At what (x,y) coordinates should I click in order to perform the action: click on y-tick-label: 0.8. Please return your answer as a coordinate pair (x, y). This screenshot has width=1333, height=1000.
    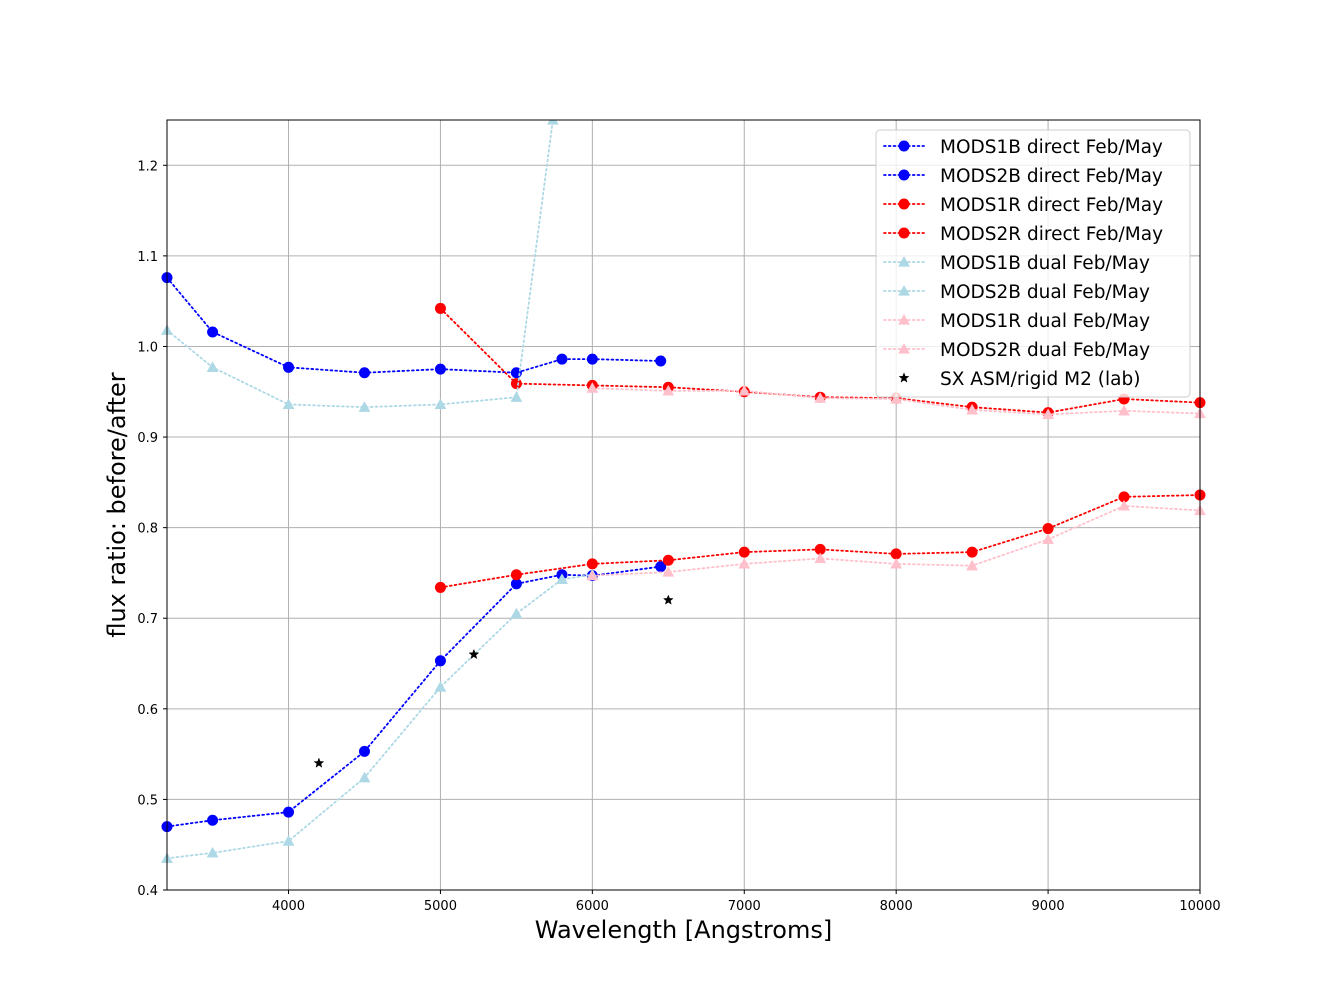
    Looking at the image, I should click on (147, 529).